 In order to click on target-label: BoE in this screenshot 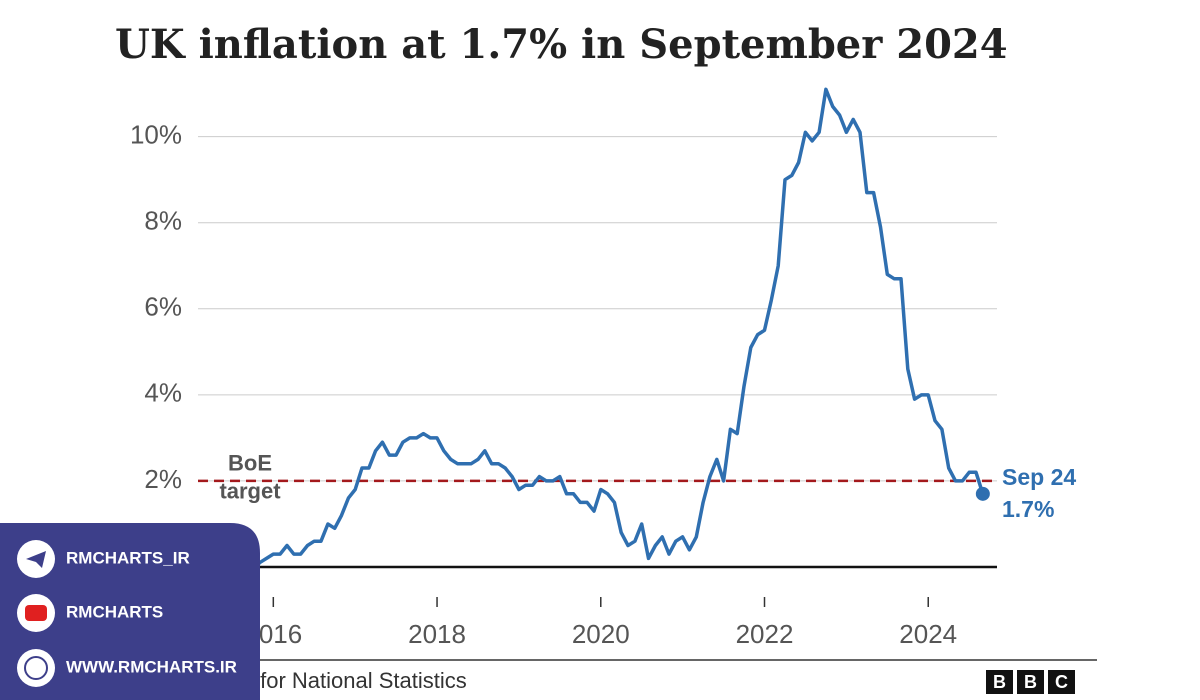, I will do `click(250, 463)`.